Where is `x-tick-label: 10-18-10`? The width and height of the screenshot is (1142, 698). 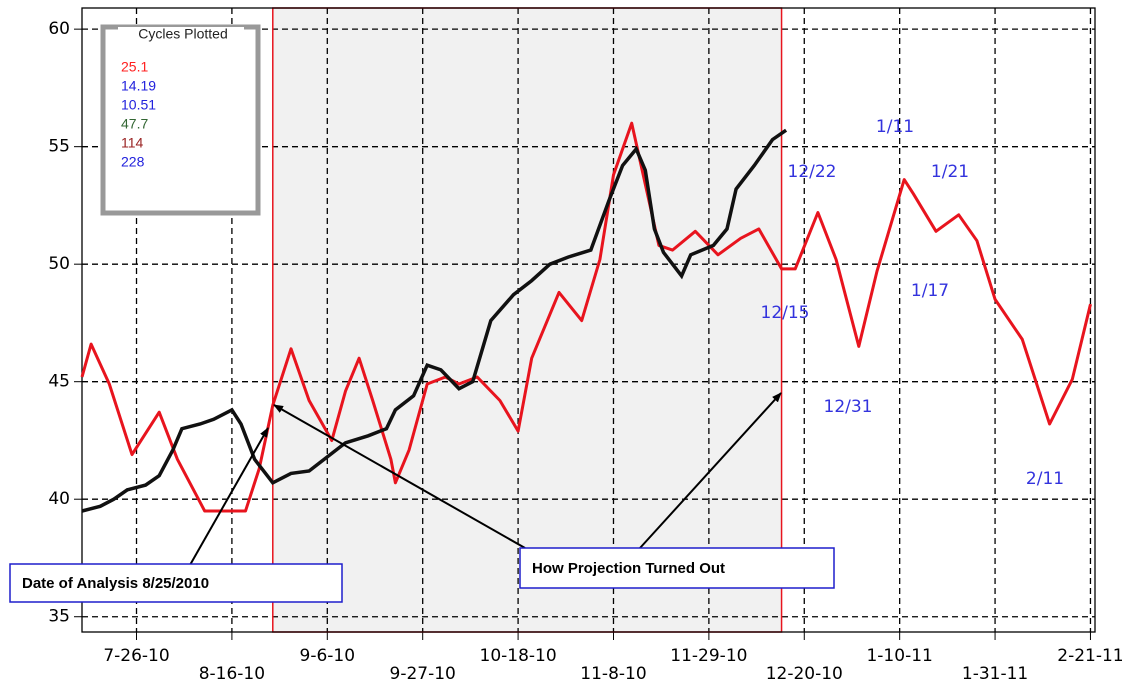
x-tick-label: 10-18-10 is located at coordinates (518, 656).